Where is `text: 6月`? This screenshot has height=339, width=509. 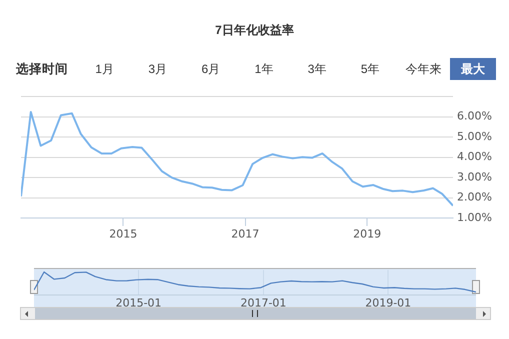 text: 6月 is located at coordinates (211, 69).